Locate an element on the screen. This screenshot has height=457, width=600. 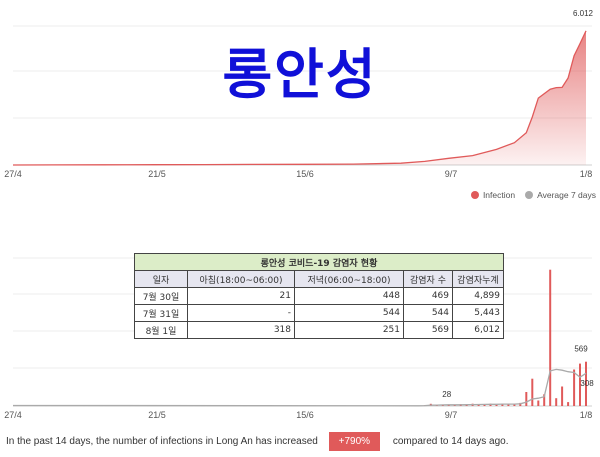
legend-infection-dot-icon is located at coordinates (474, 195).